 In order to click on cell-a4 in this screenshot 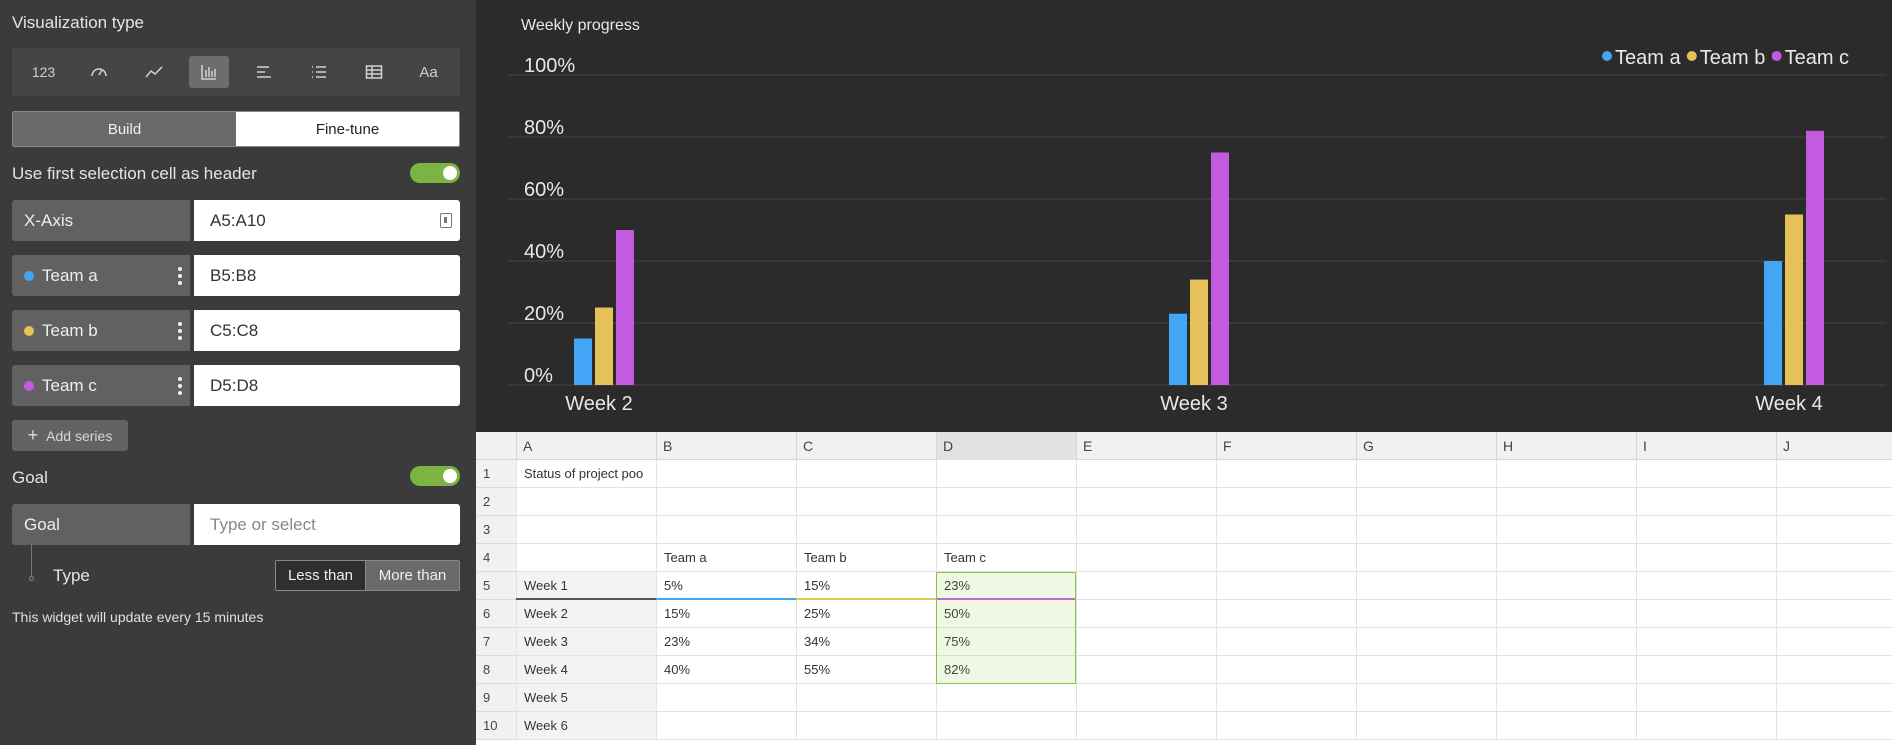, I will do `click(586, 558)`.